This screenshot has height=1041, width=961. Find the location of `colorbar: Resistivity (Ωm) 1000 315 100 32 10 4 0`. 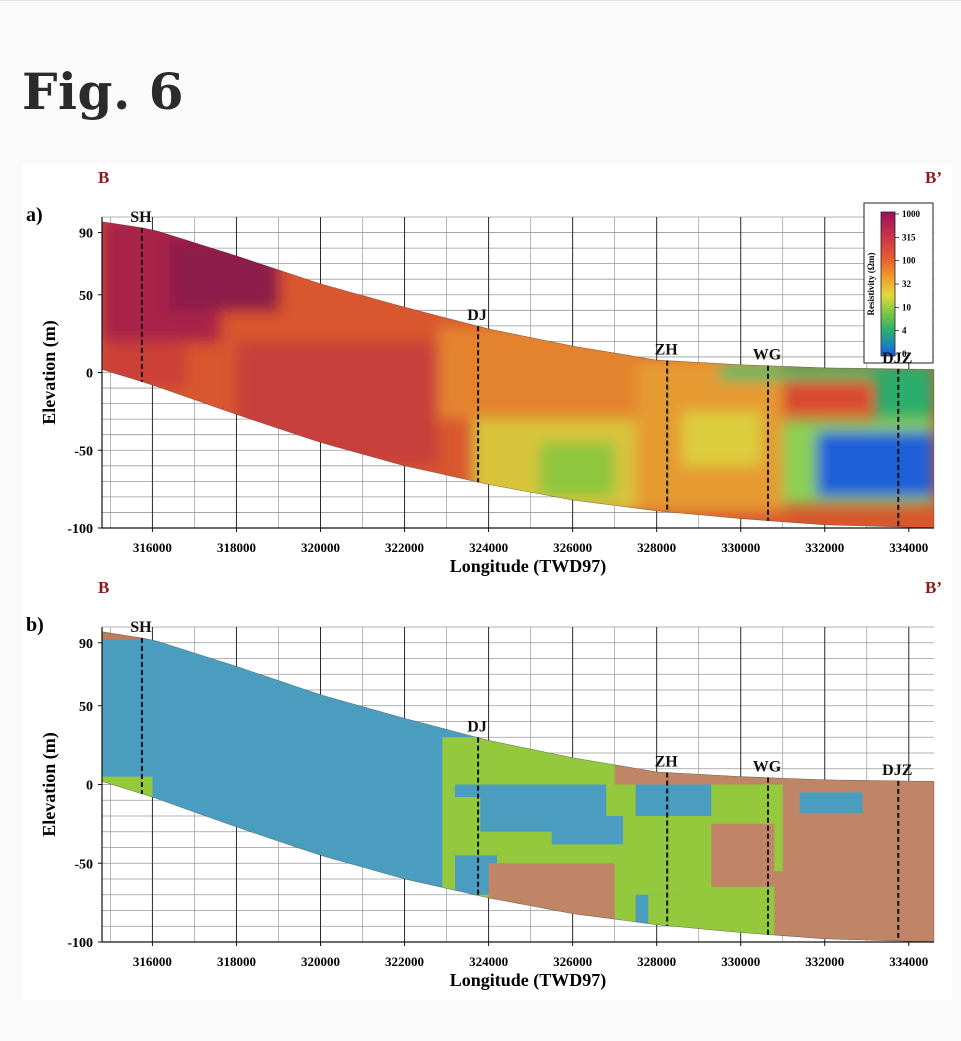

colorbar: Resistivity (Ωm) 1000 315 100 32 10 4 0 is located at coordinates (898, 283).